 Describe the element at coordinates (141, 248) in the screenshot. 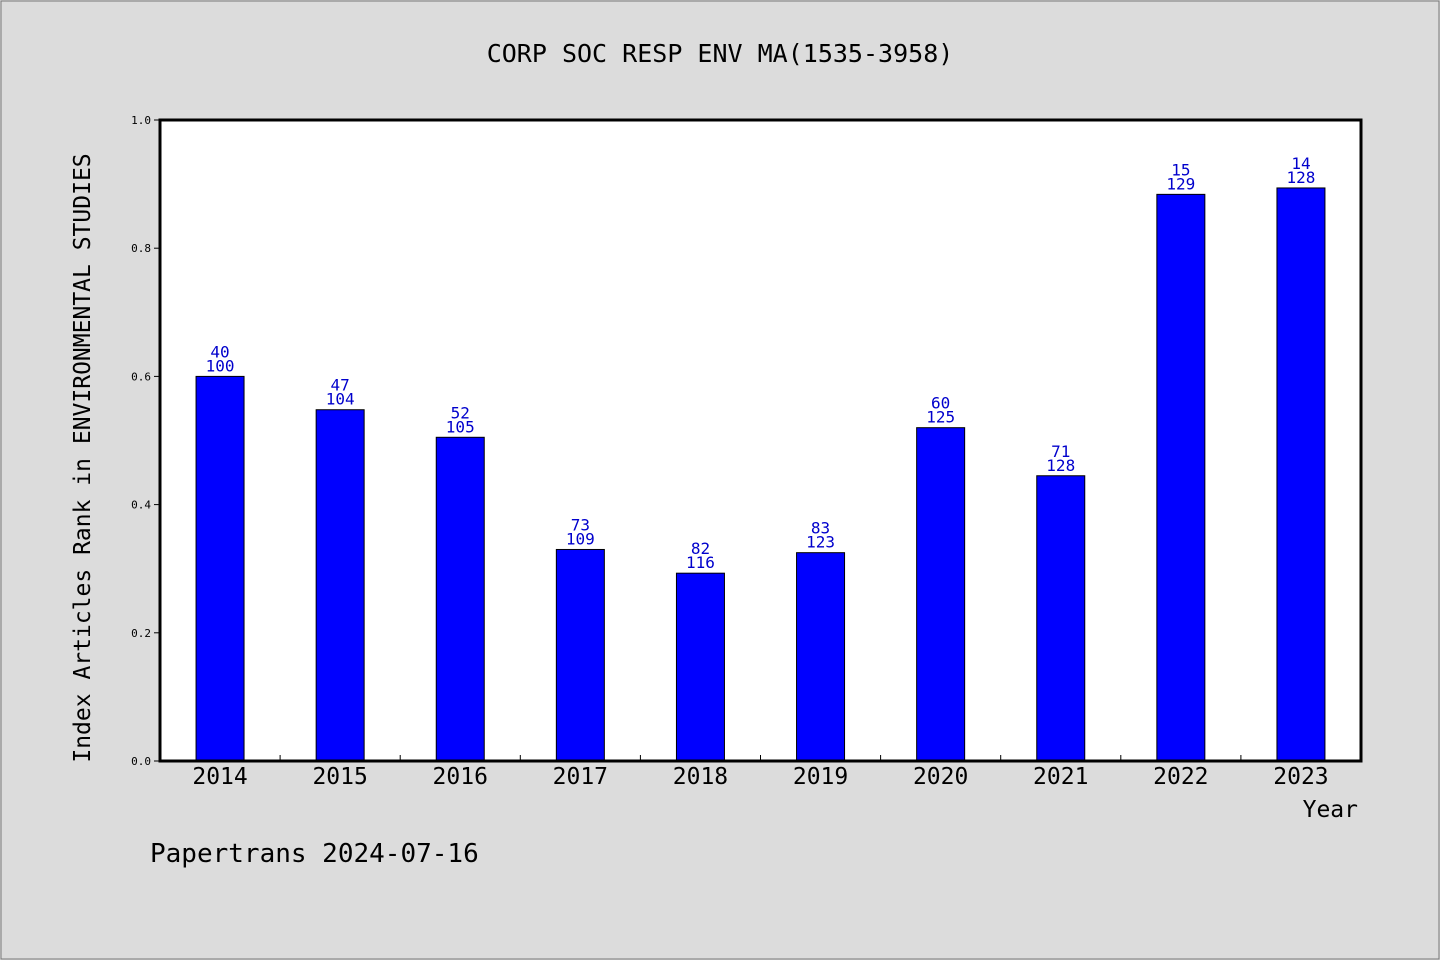

I see `y-tick-label: 0.8` at that location.